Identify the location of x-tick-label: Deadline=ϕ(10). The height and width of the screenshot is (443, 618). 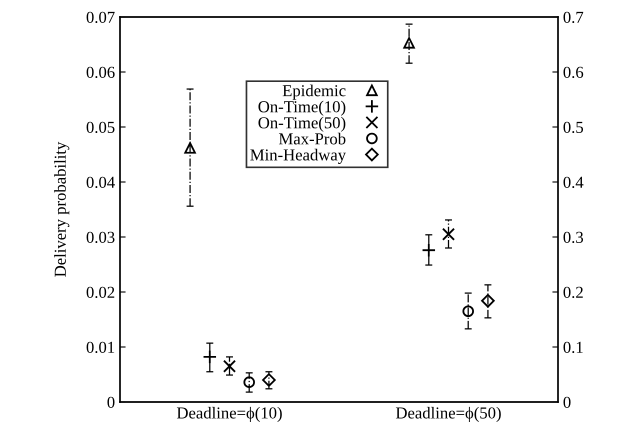
(229, 414).